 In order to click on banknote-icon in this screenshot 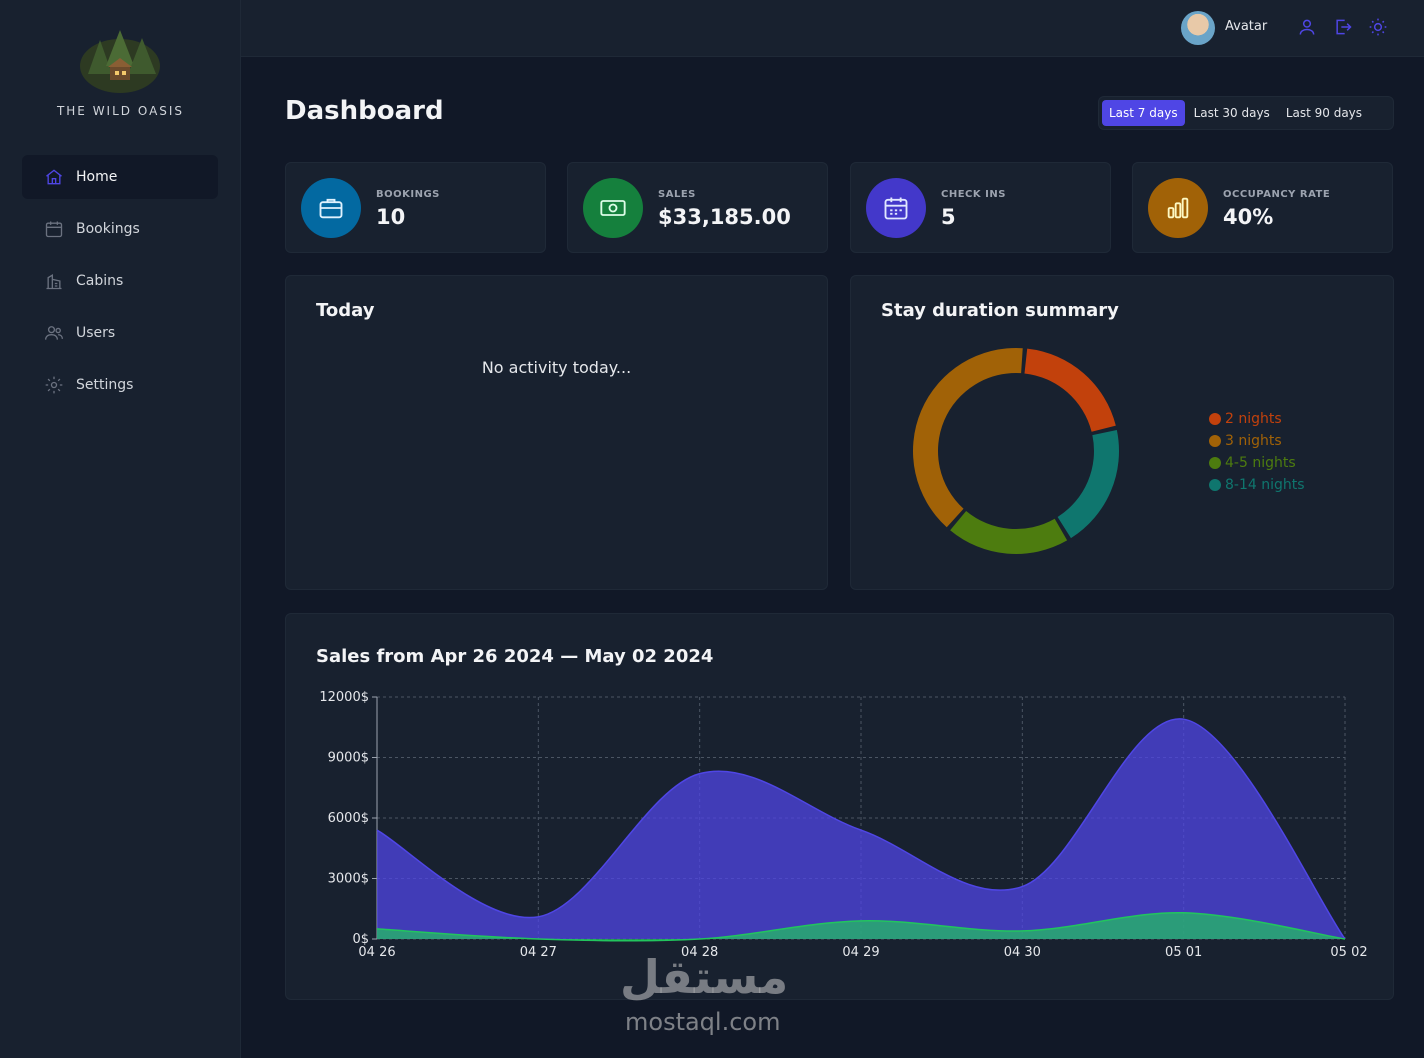, I will do `click(613, 208)`.